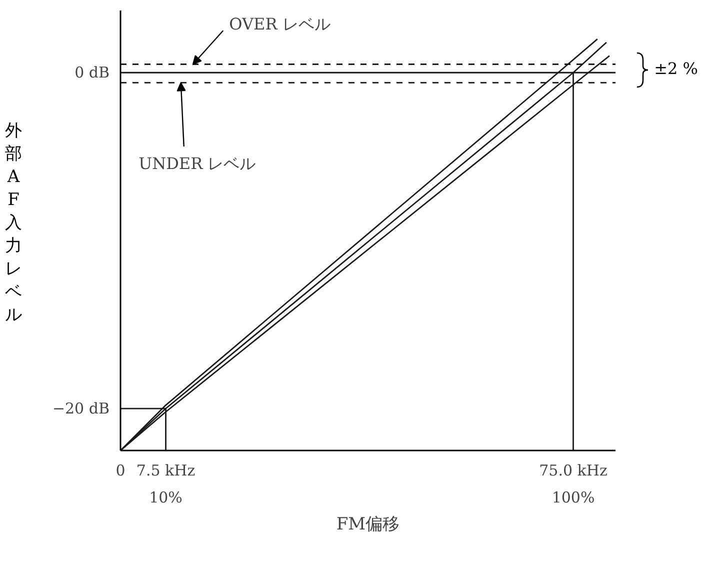 The width and height of the screenshot is (713, 564). I want to click on x2-tick-label: 10%, so click(165, 497).